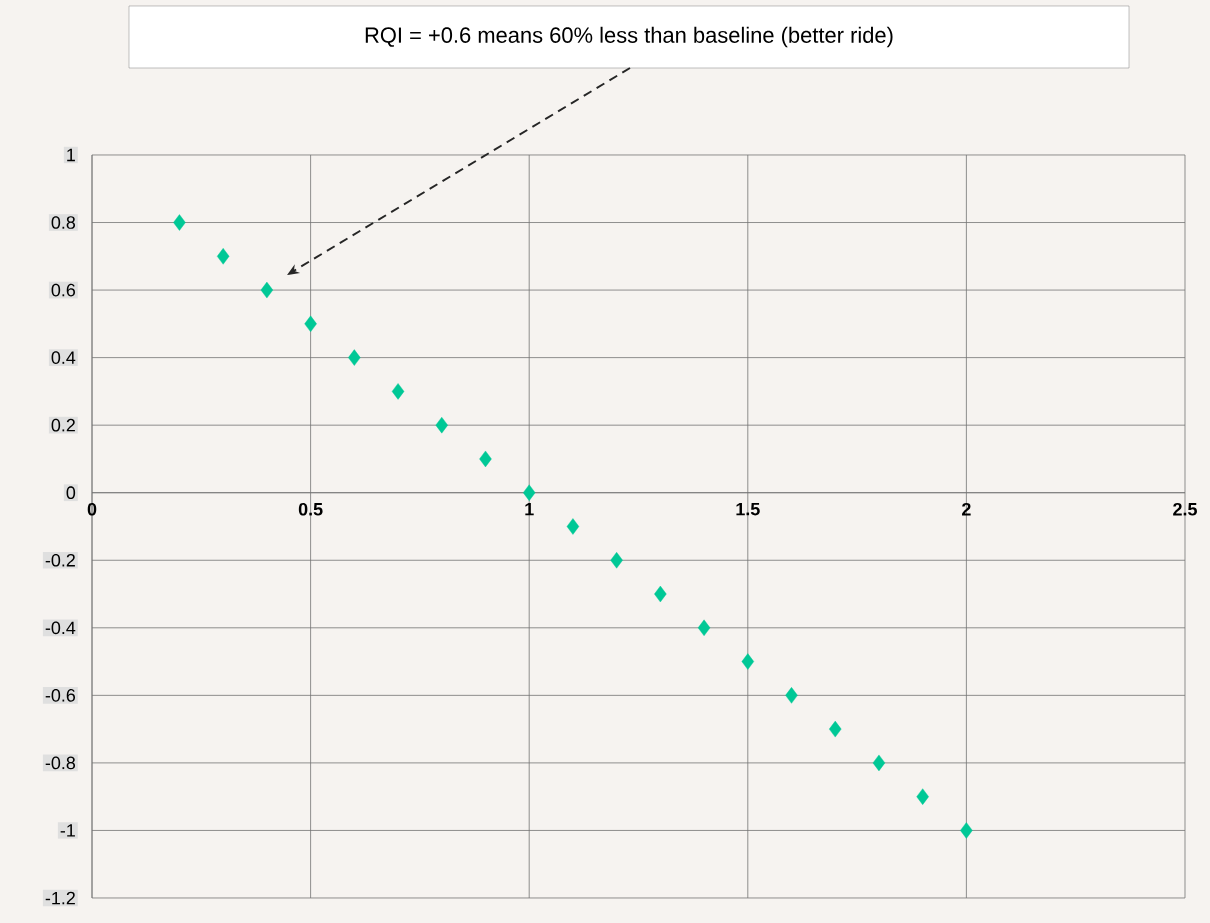  What do you see at coordinates (71, 155) in the screenshot?
I see `y-tick-label: 1` at bounding box center [71, 155].